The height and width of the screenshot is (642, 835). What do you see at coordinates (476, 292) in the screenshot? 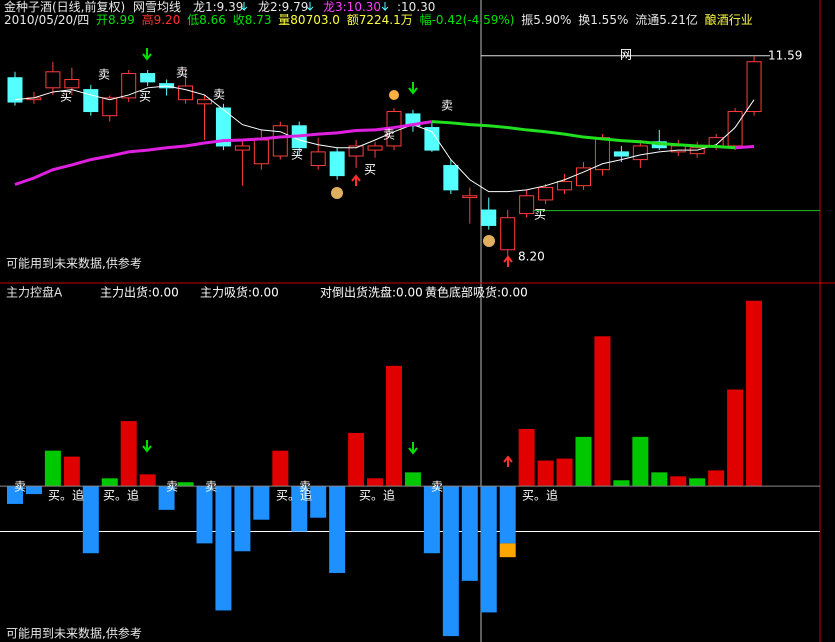
I see `legend-entry: 黄色底部吸货:0.00` at bounding box center [476, 292].